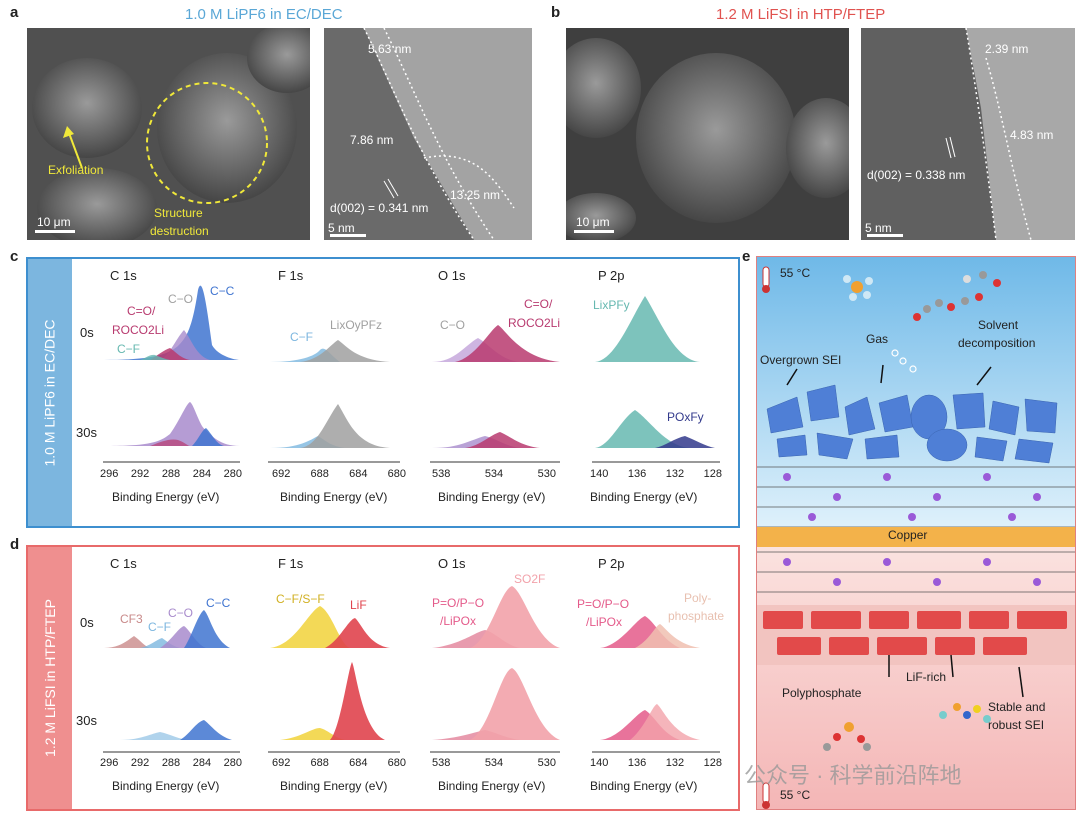  What do you see at coordinates (428, 134) in the screenshot?
I see `tem-image-a` at bounding box center [428, 134].